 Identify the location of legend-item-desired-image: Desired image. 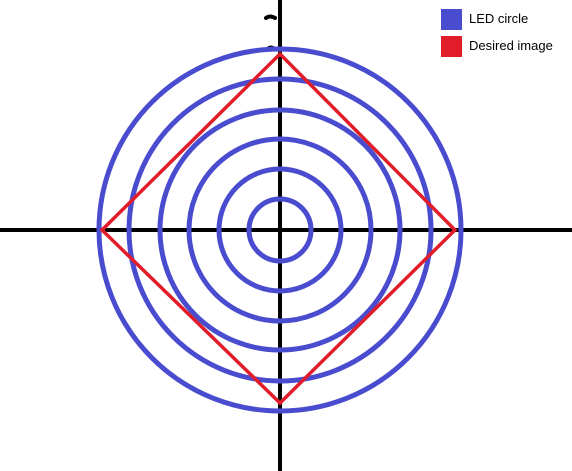
(505, 46).